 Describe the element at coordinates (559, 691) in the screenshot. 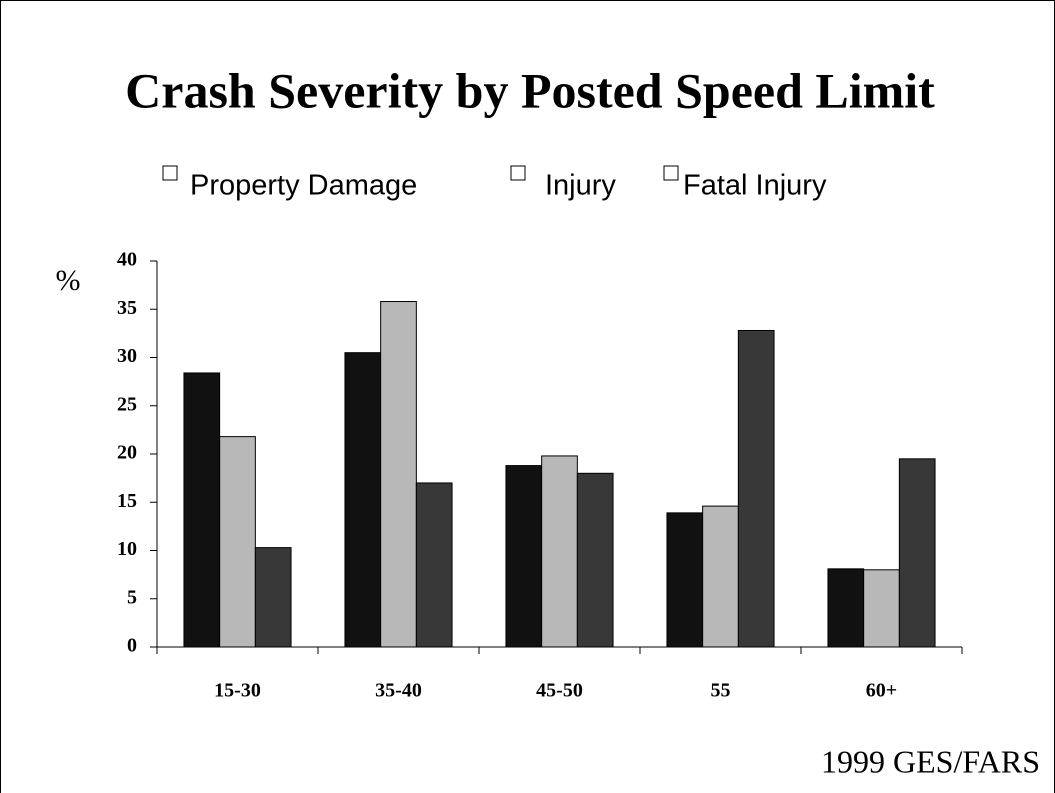

I see `x-tick-label: 45-50` at that location.